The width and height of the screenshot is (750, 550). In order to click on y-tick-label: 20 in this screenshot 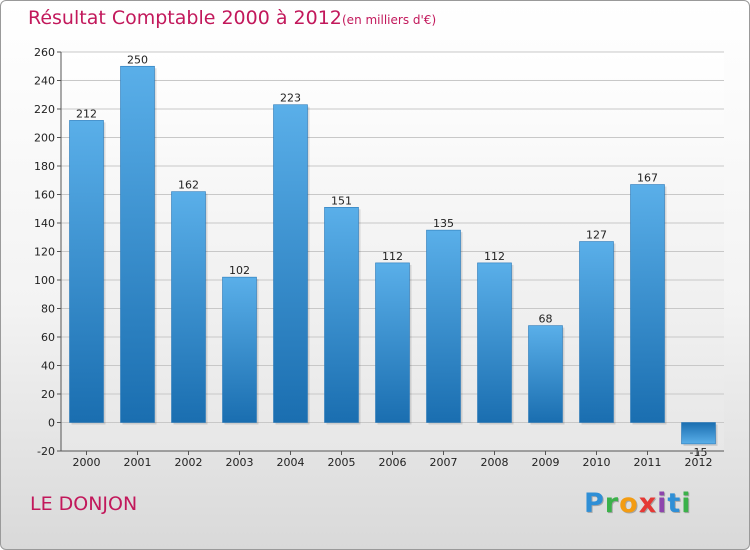, I will do `click(48, 394)`.